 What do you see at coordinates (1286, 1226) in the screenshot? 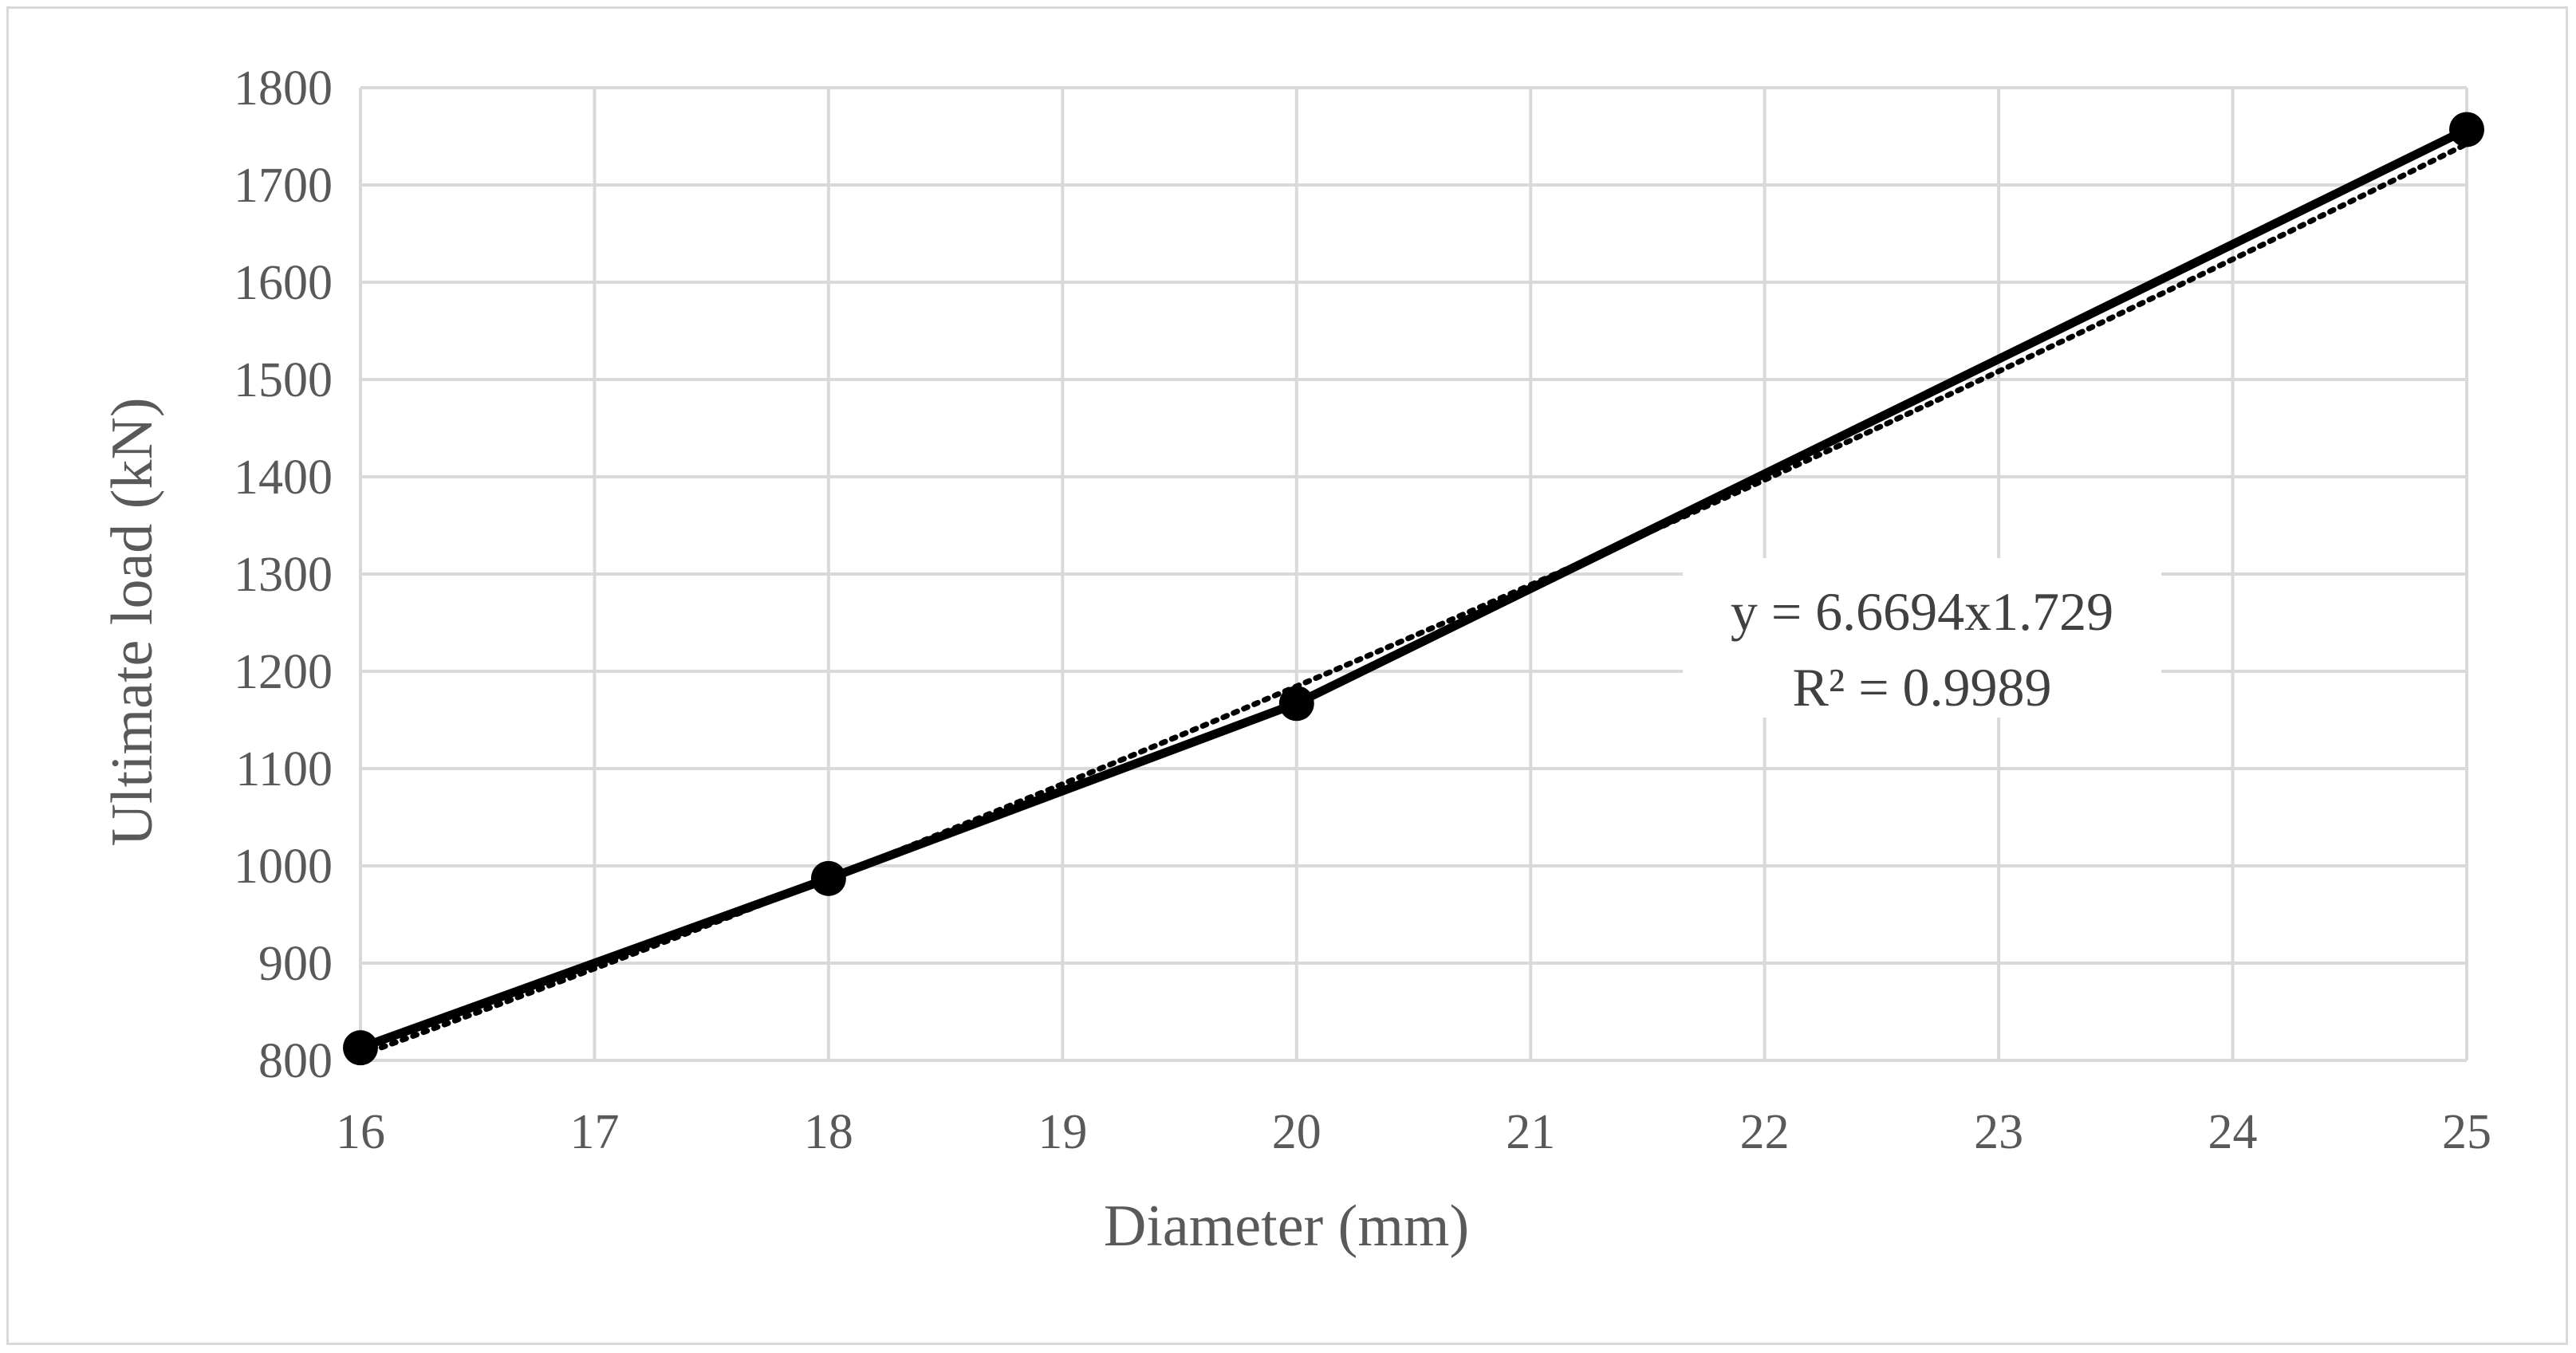
I see `x-axis-title: Diameter (mm)` at bounding box center [1286, 1226].